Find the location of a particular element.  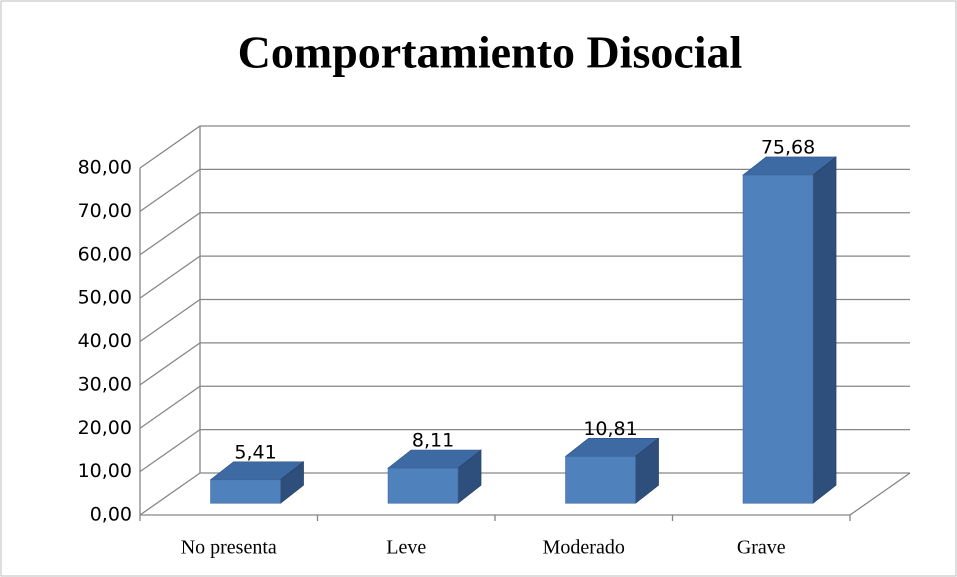

x-tick-label: No presenta is located at coordinates (229, 548).